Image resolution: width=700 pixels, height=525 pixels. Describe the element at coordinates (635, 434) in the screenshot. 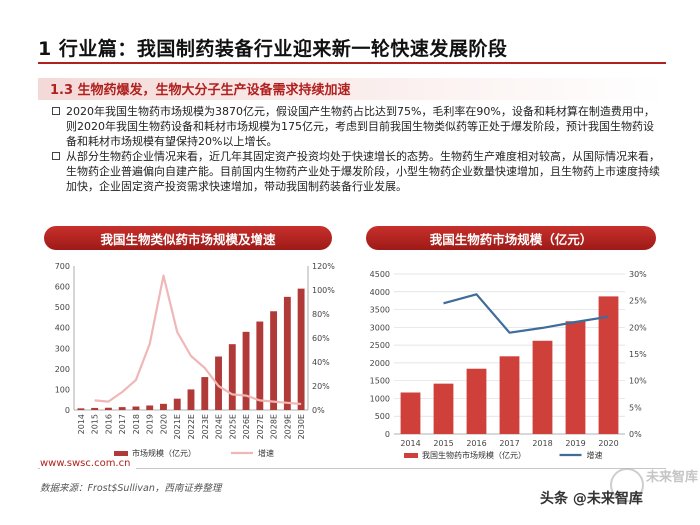

I see `c2-right-tick: 0%` at that location.